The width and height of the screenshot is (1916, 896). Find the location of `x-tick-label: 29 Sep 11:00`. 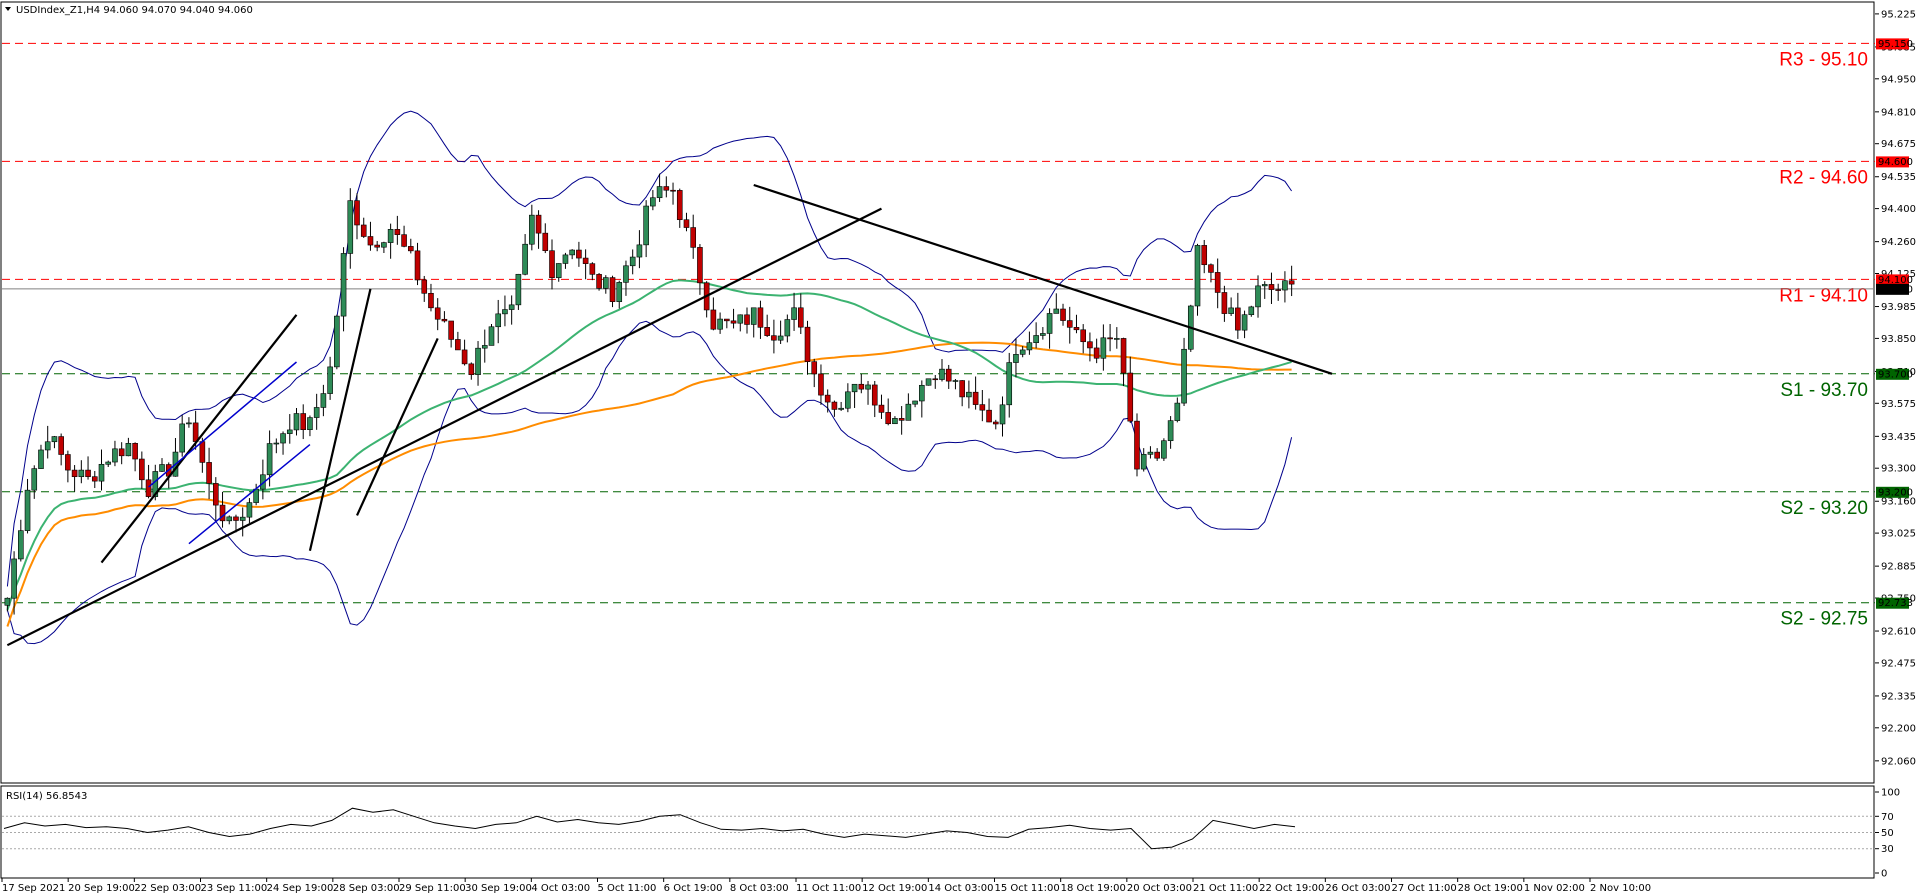

x-tick-label: 29 Sep 11:00 is located at coordinates (432, 888).